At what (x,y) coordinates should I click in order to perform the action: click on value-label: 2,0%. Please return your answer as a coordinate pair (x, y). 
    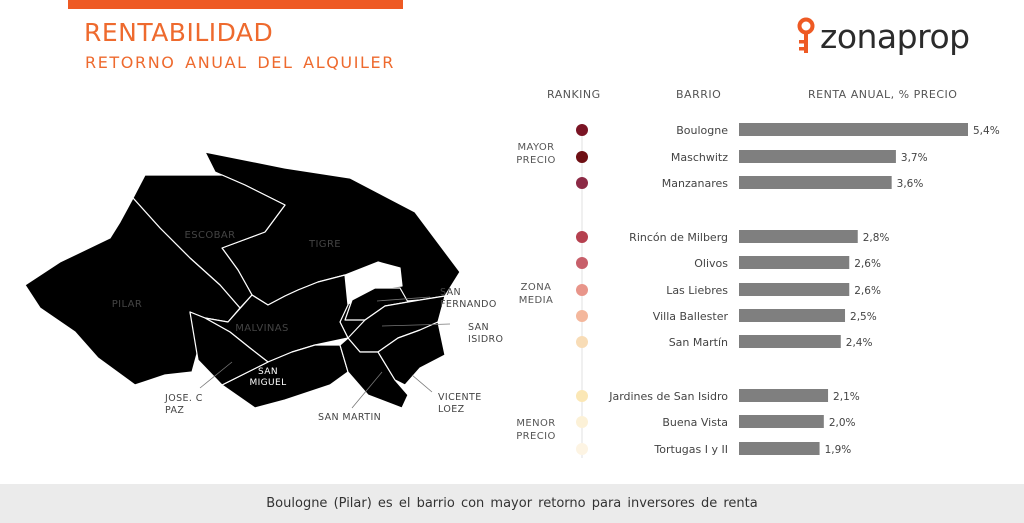
    Looking at the image, I should click on (842, 423).